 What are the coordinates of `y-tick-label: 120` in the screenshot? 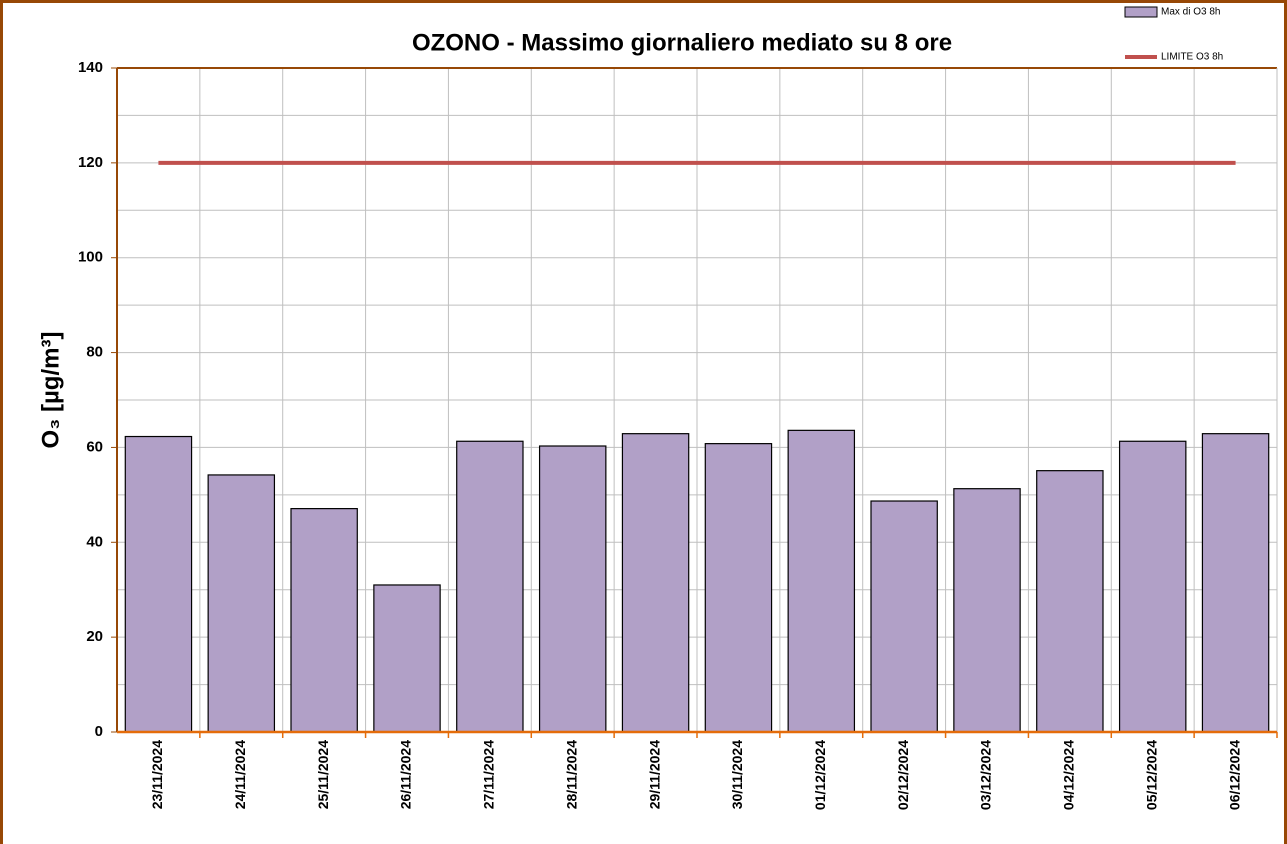 It's located at (90, 162).